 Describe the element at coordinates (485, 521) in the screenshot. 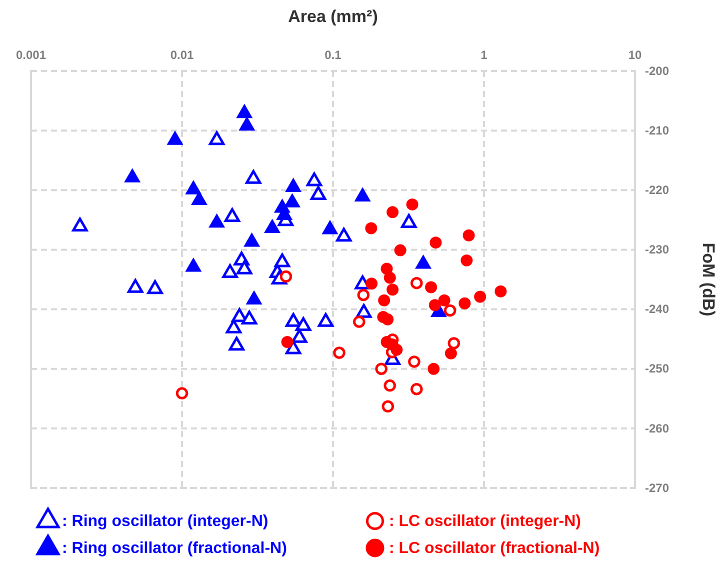

I see `legend-label: : LC oscillator (integer-N)` at that location.